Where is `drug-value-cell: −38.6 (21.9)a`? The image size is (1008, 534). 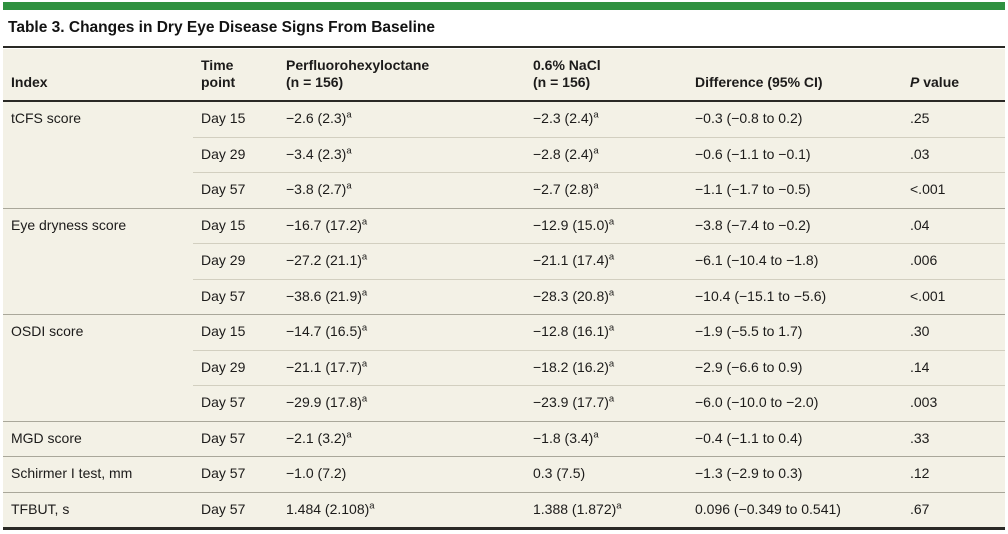 drug-value-cell: −38.6 (21.9)a is located at coordinates (401, 296).